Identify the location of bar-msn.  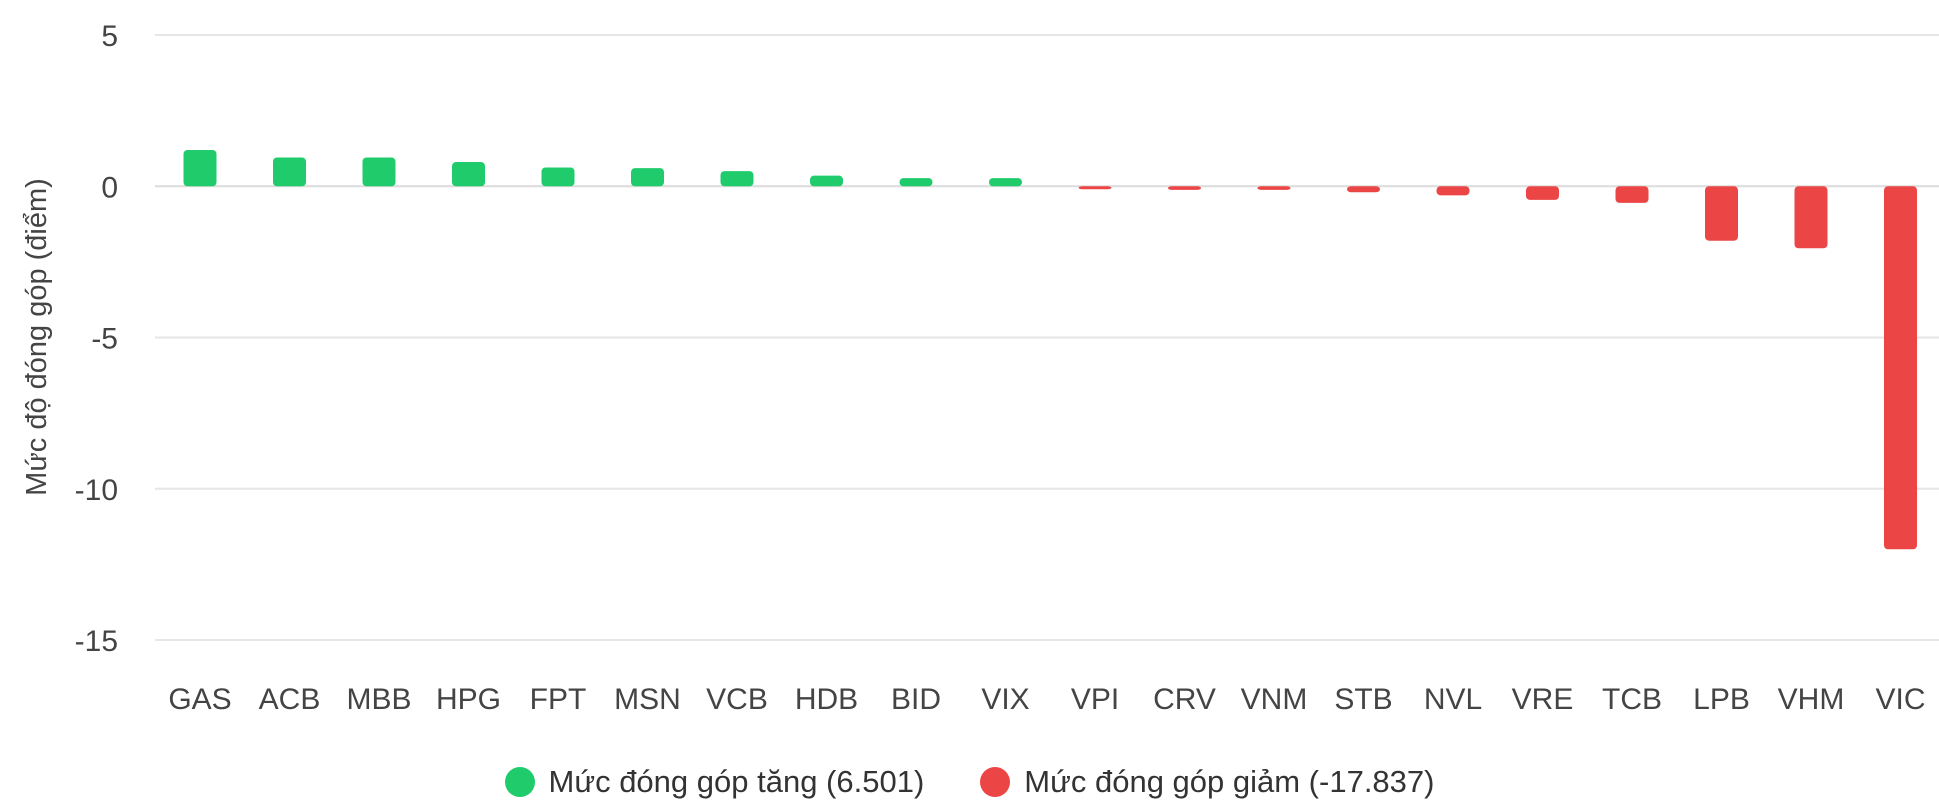
(647, 177).